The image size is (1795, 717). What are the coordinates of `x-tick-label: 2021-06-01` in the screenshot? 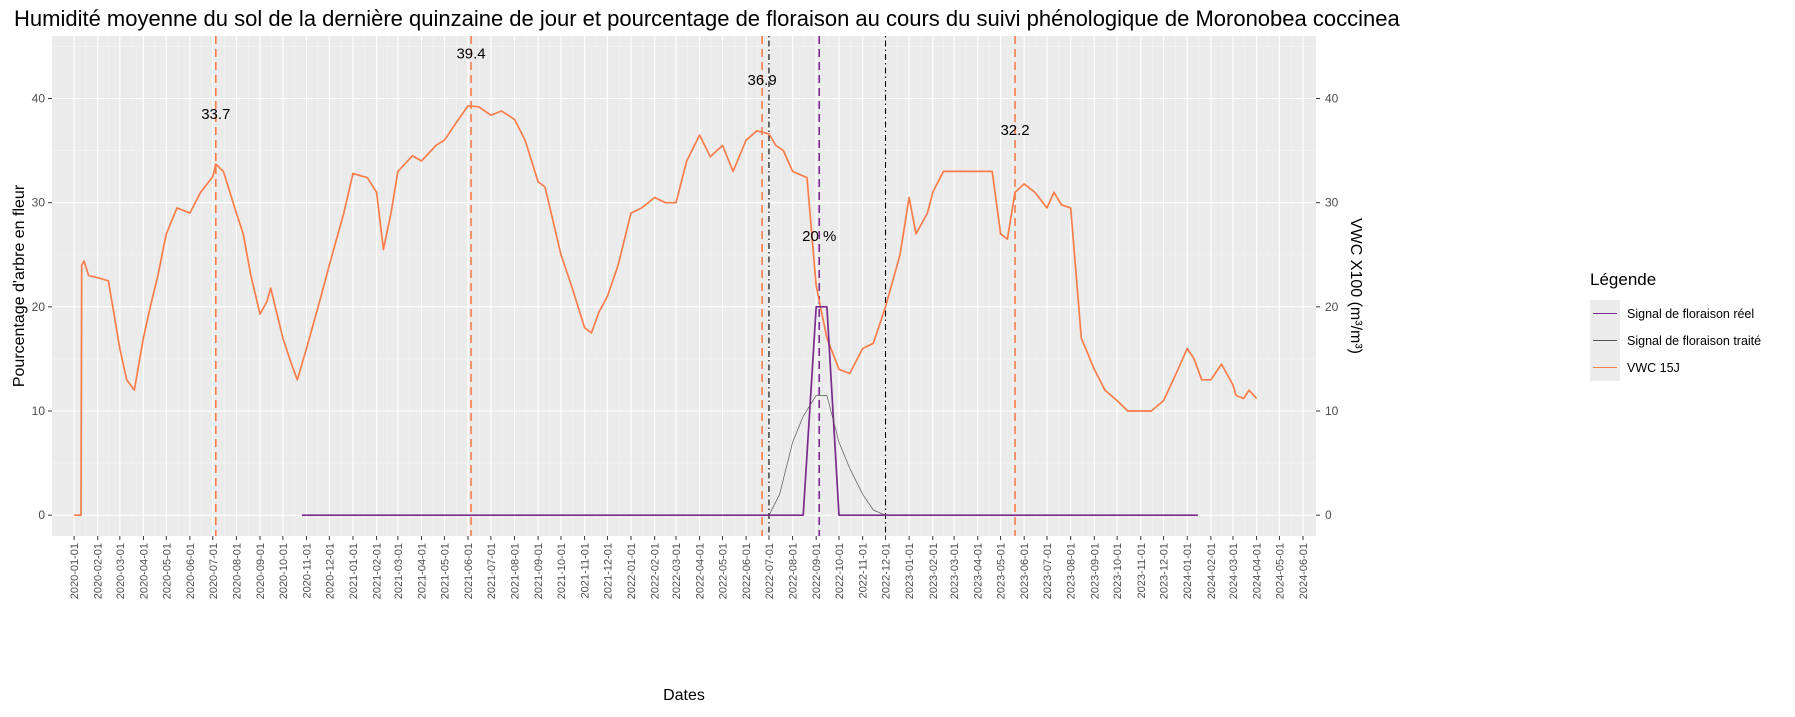 It's located at (469, 571).